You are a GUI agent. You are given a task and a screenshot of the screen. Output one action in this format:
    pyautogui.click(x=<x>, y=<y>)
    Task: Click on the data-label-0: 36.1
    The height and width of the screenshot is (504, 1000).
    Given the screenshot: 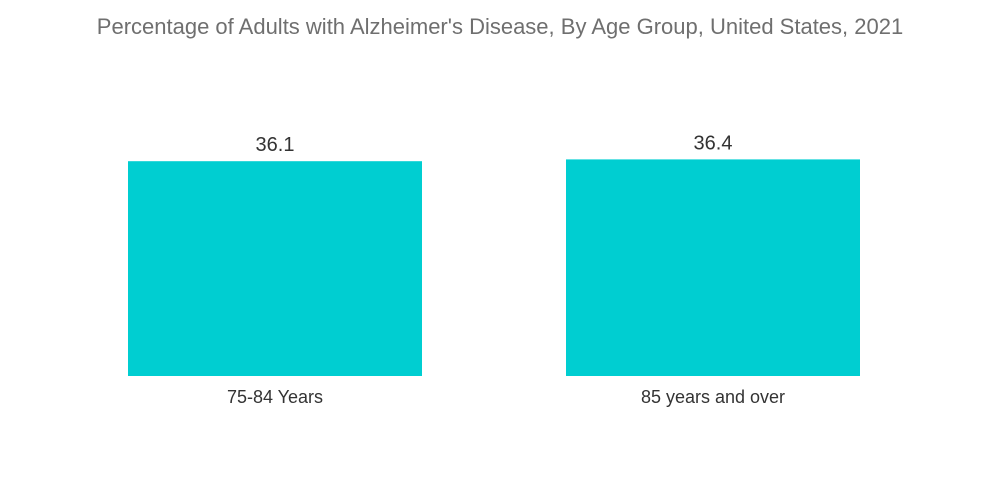 What is the action you would take?
    pyautogui.click(x=275, y=145)
    